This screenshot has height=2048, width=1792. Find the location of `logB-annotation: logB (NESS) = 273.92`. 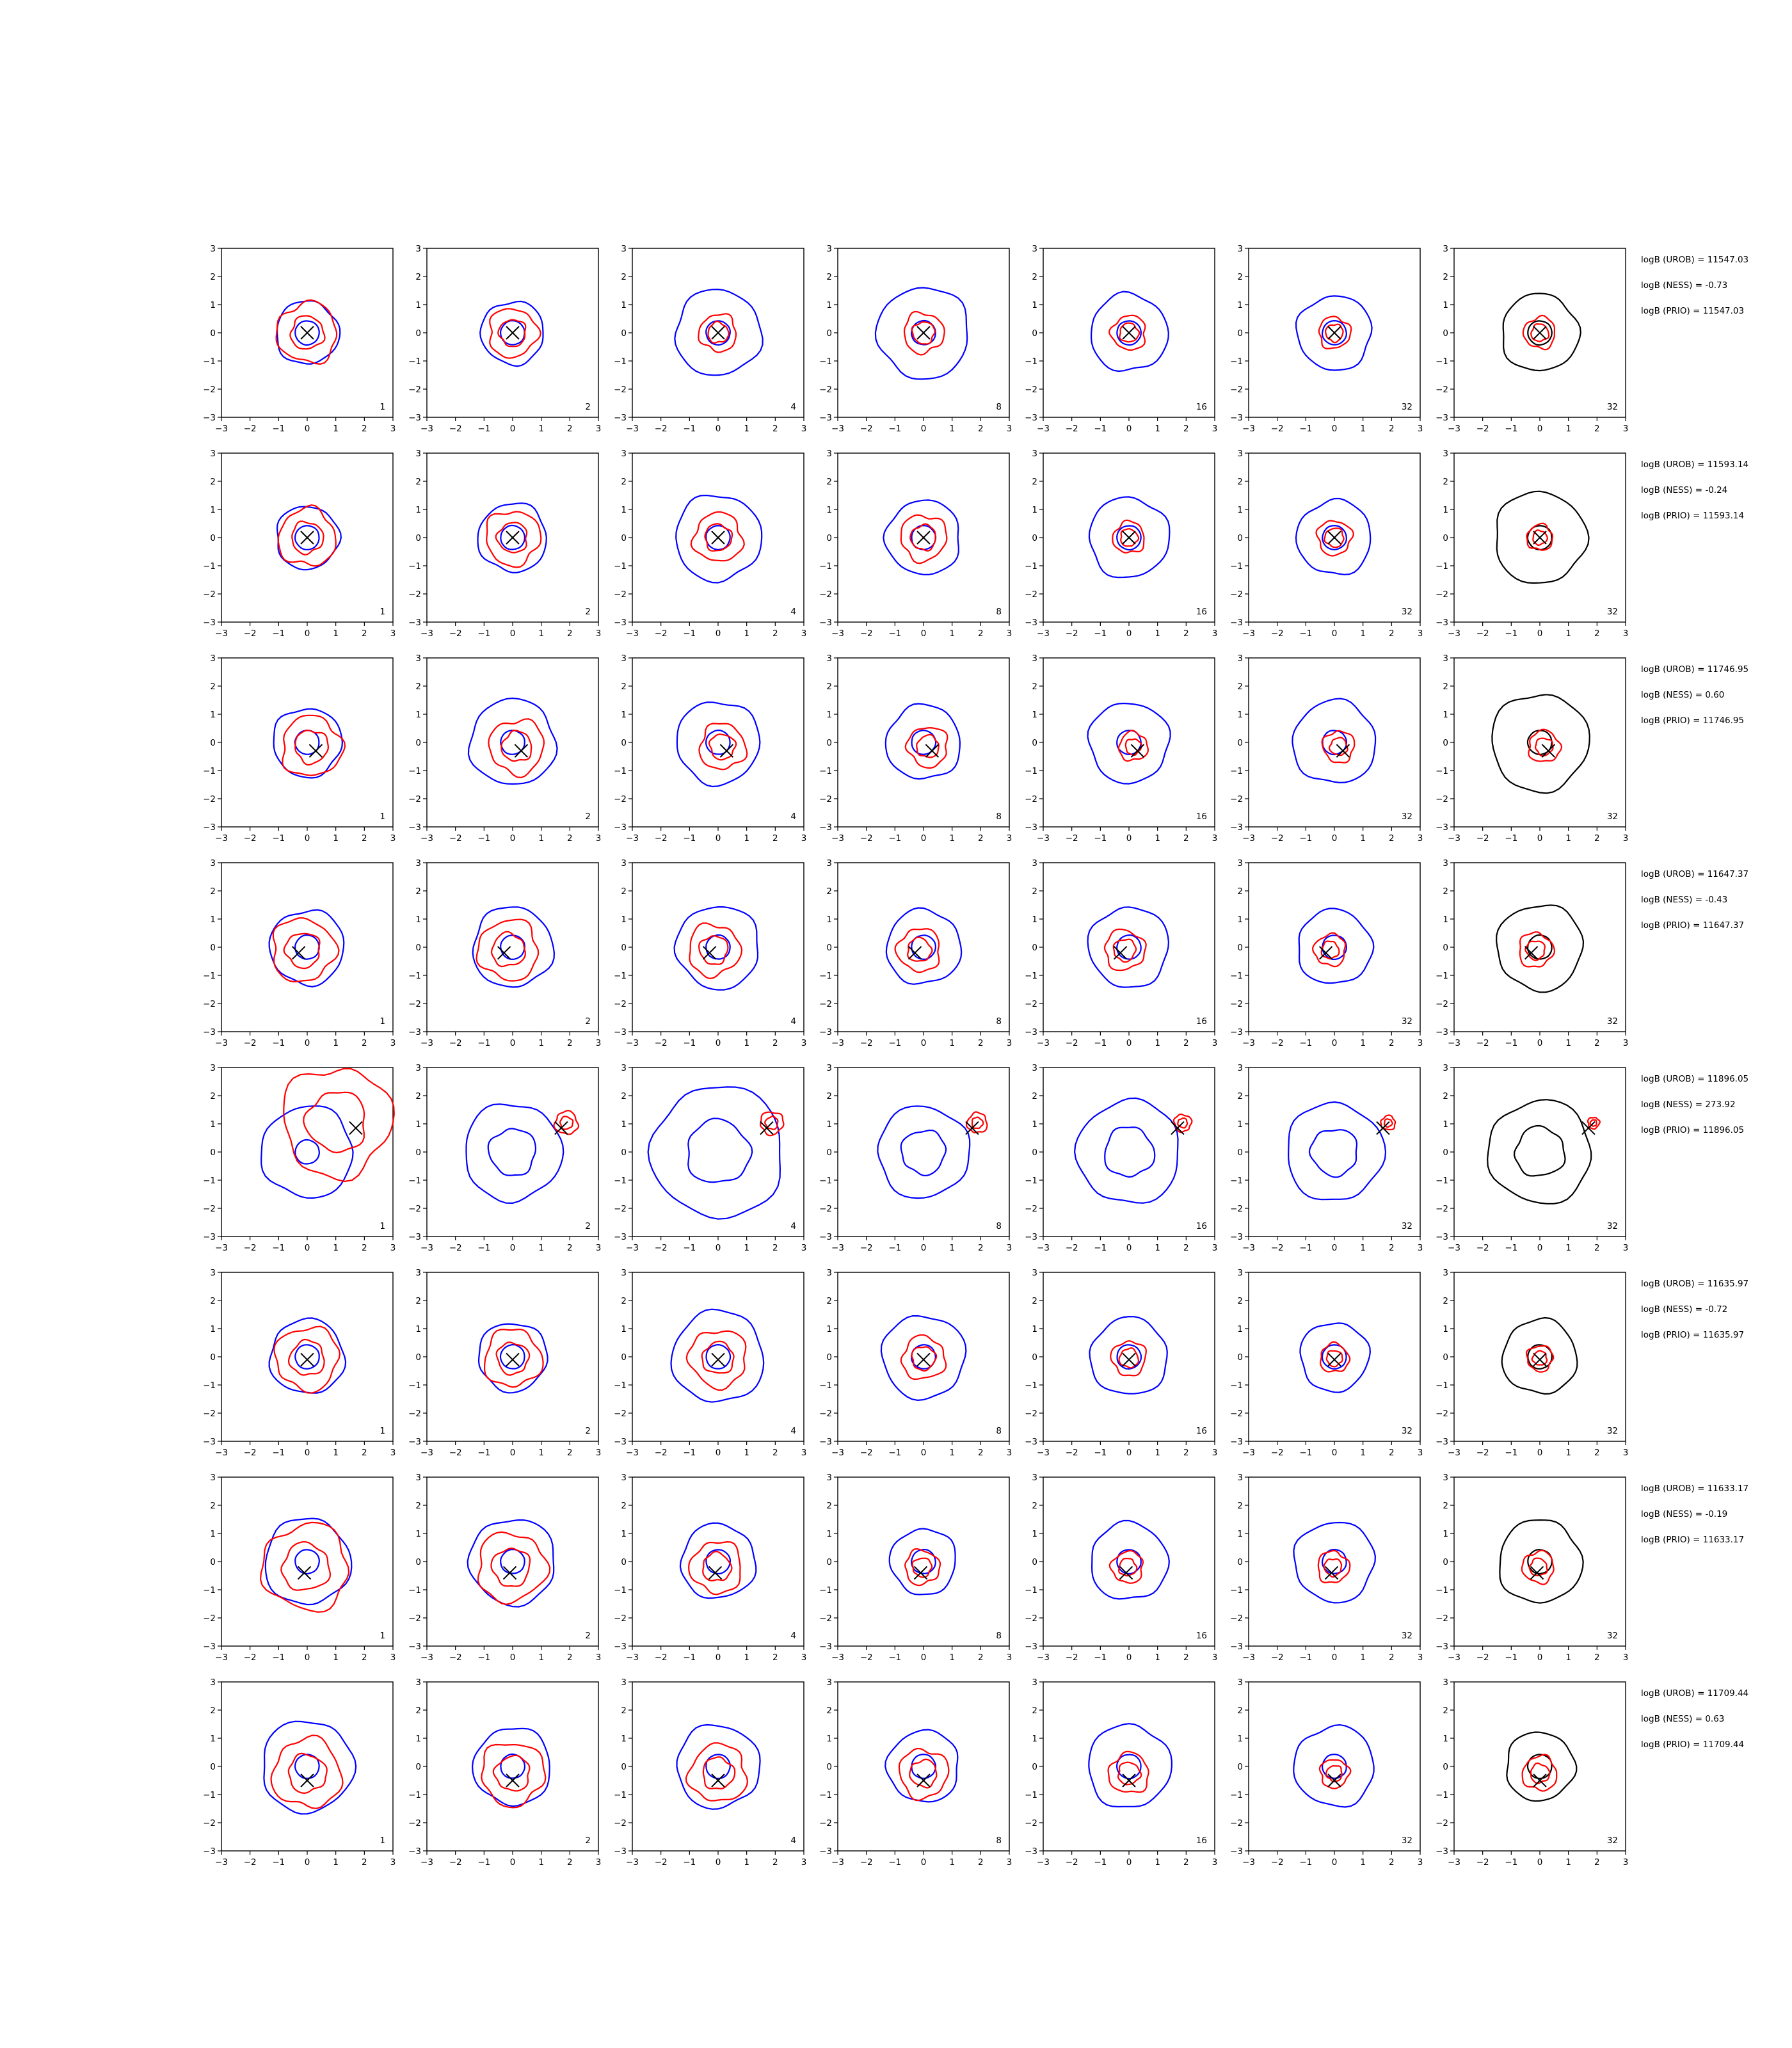

logB-annotation: logB (NESS) = 273.92 is located at coordinates (1688, 1105).